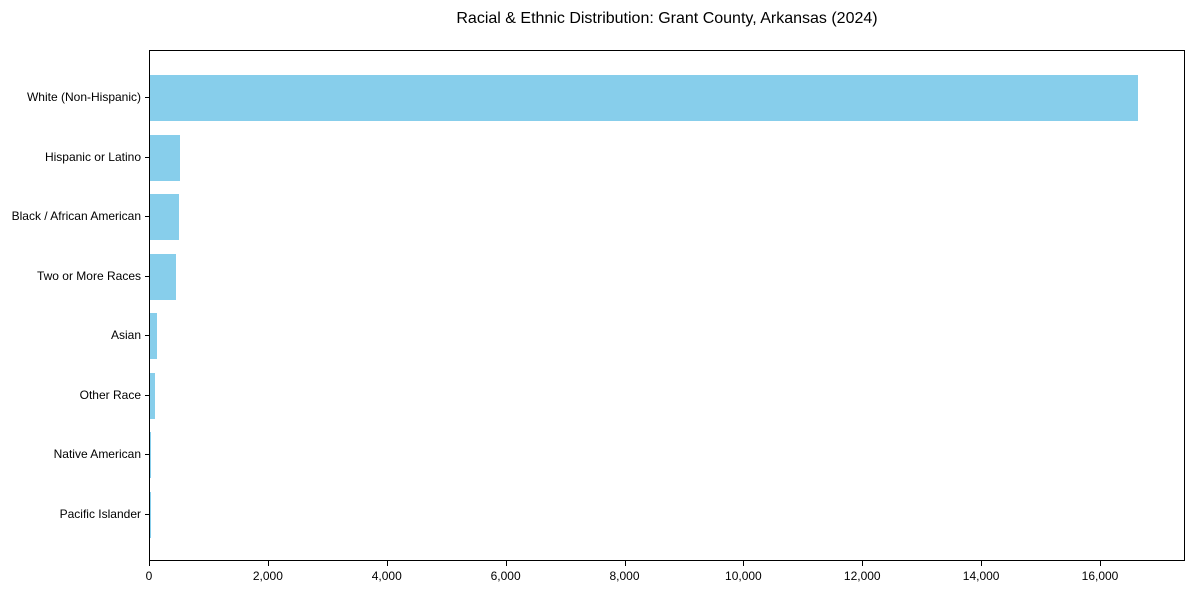  I want to click on x-tick-label-2-000: 2,000, so click(267, 576).